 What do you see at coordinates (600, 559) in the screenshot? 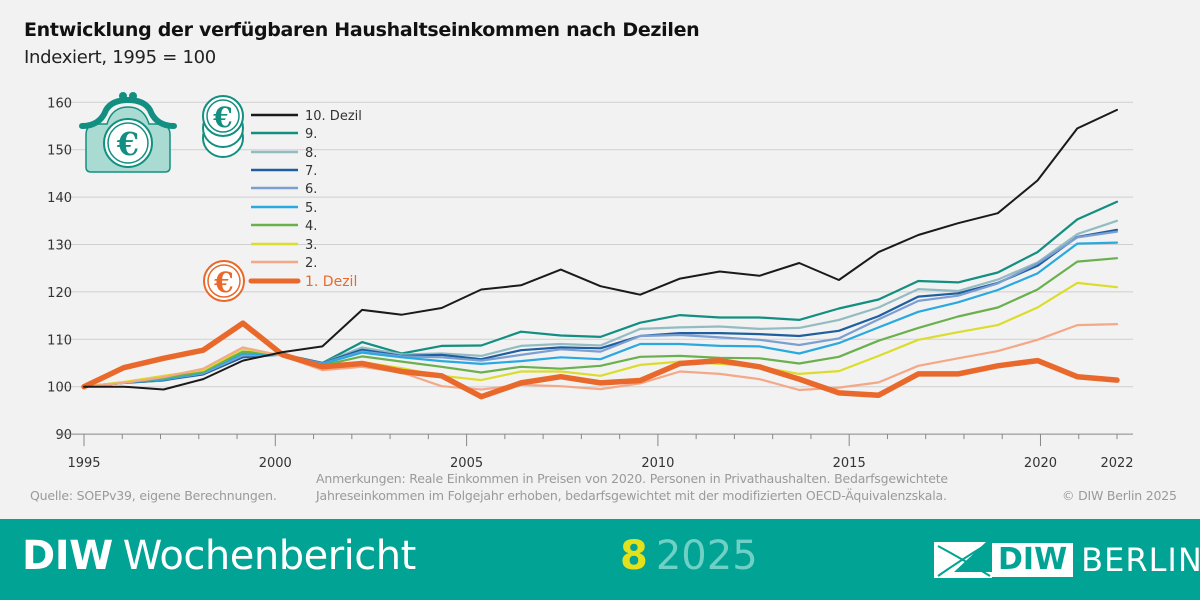
I see `footer-bar: DIW Wochenbericht 8 2025 DIW BERLIN` at bounding box center [600, 559].